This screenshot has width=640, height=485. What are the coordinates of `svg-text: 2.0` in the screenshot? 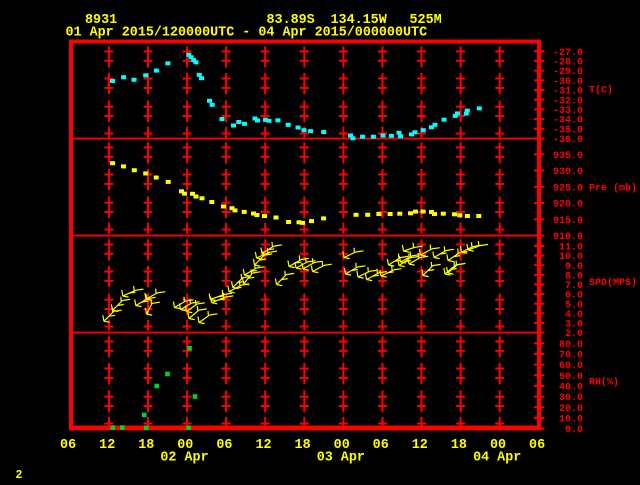 It's located at (574, 334).